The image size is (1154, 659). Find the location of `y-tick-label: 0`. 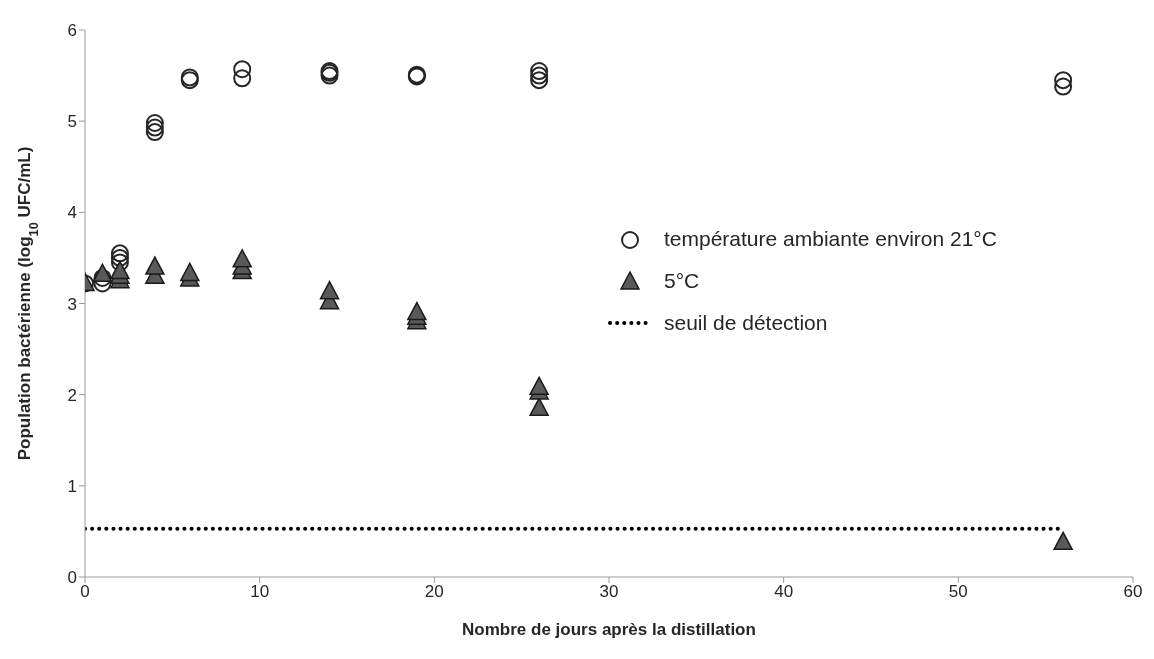

y-tick-label: 0 is located at coordinates (72, 578).